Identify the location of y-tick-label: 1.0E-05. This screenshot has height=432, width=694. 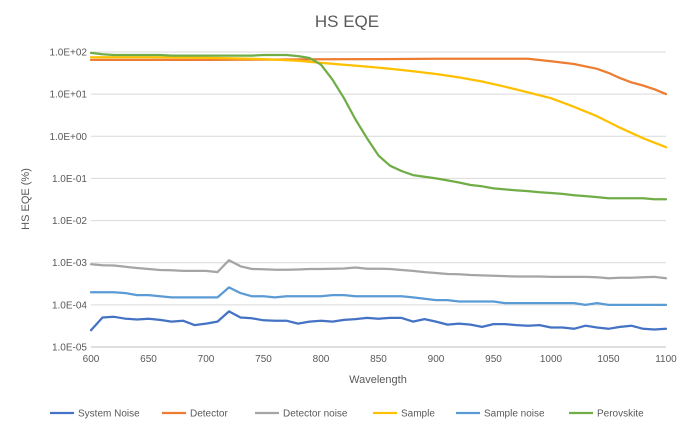
(69, 348).